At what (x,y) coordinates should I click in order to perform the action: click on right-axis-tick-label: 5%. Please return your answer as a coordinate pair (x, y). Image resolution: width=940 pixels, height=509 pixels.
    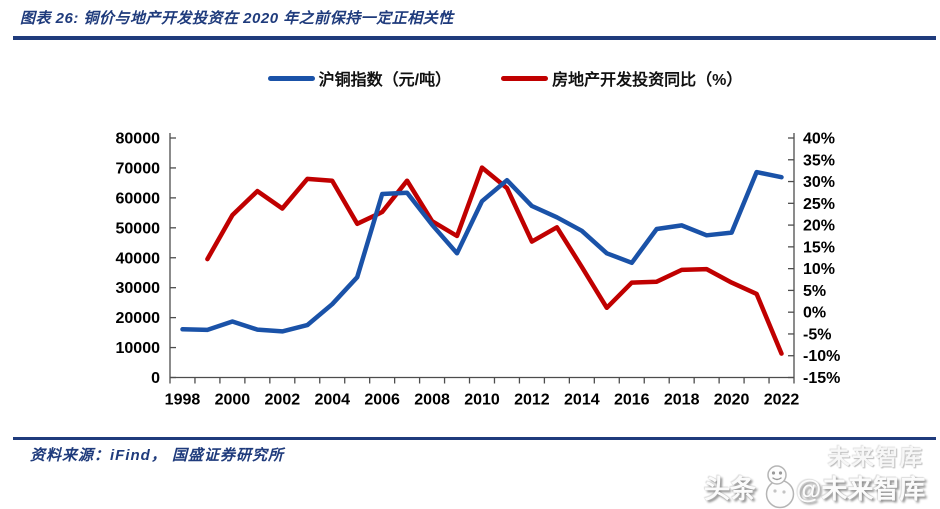
    Looking at the image, I should click on (814, 291).